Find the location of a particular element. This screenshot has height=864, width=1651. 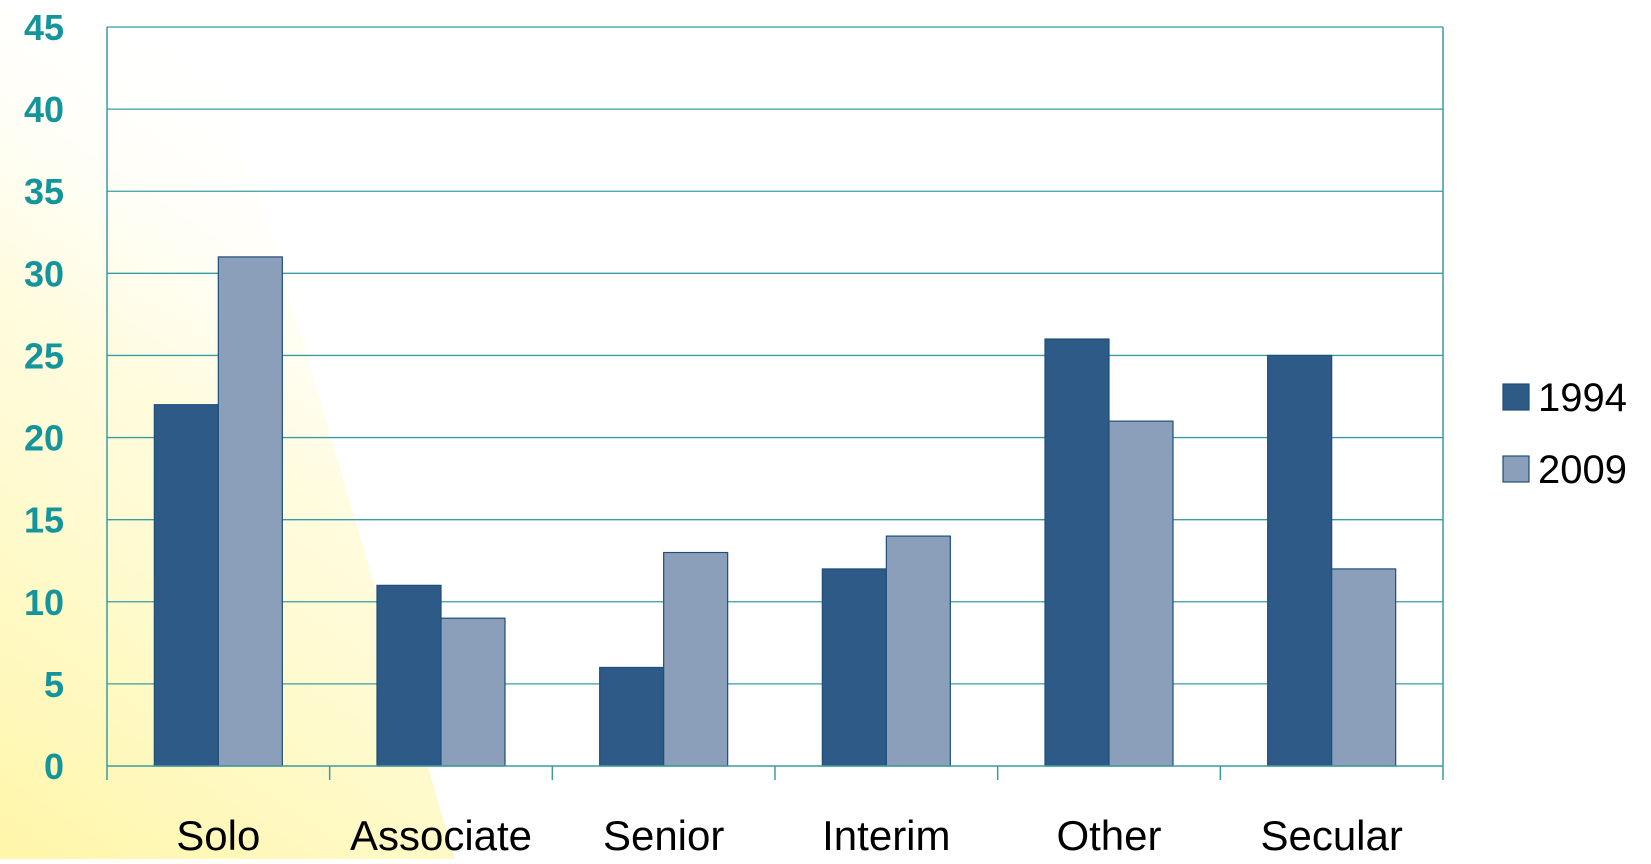

legend-label-1994: 1994 is located at coordinates (1582, 398).